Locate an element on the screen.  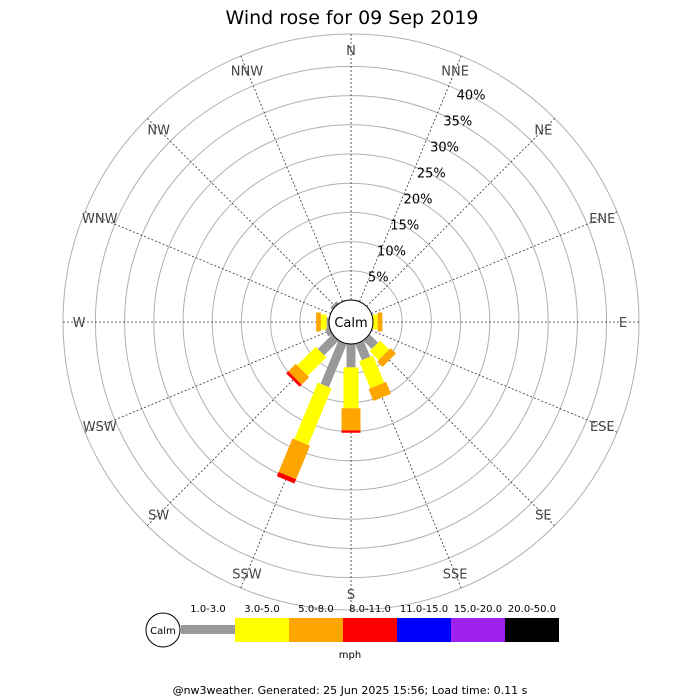
bar-e-5.0-8.0 is located at coordinates (380, 322).